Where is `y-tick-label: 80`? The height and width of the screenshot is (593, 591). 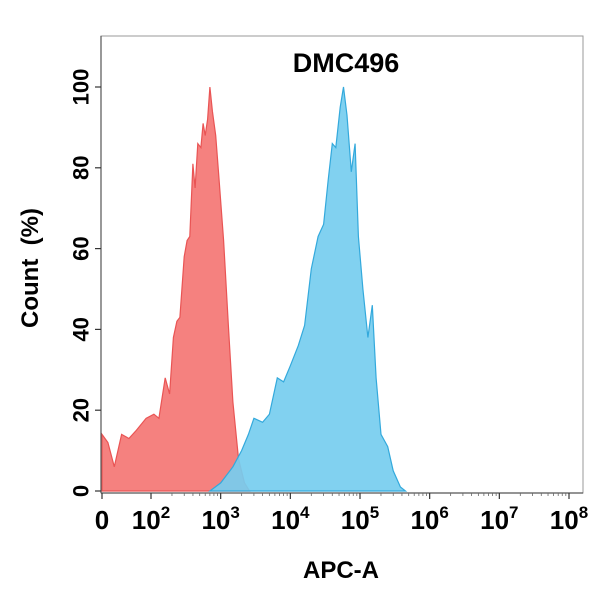 y-tick-label: 80 is located at coordinates (81, 168).